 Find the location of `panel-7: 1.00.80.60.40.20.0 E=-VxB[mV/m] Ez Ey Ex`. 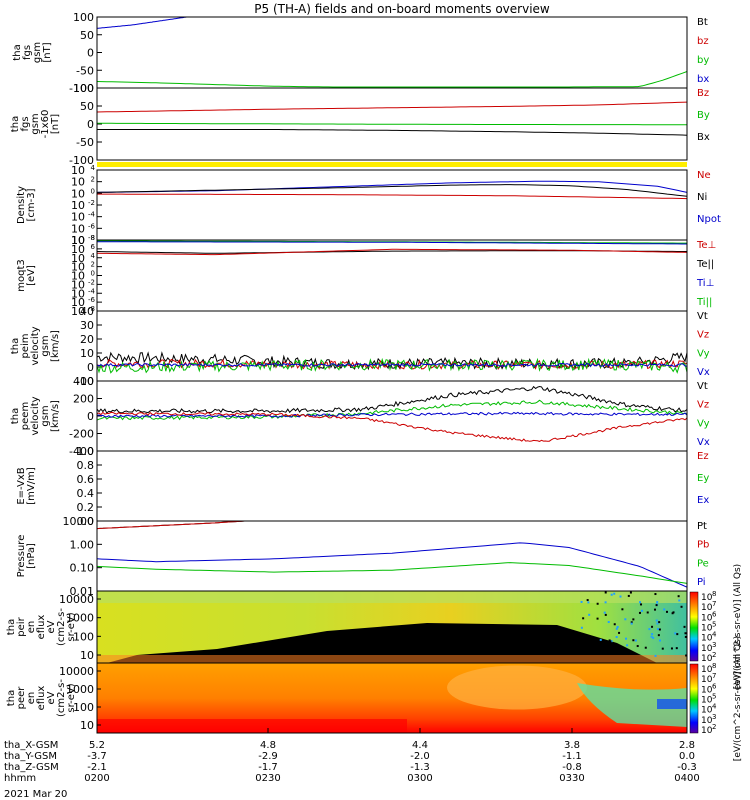

panel-7: 1.00.80.60.40.20.0 E=-VxB[mV/m] Ez Ey Ex is located at coordinates (362, 486).